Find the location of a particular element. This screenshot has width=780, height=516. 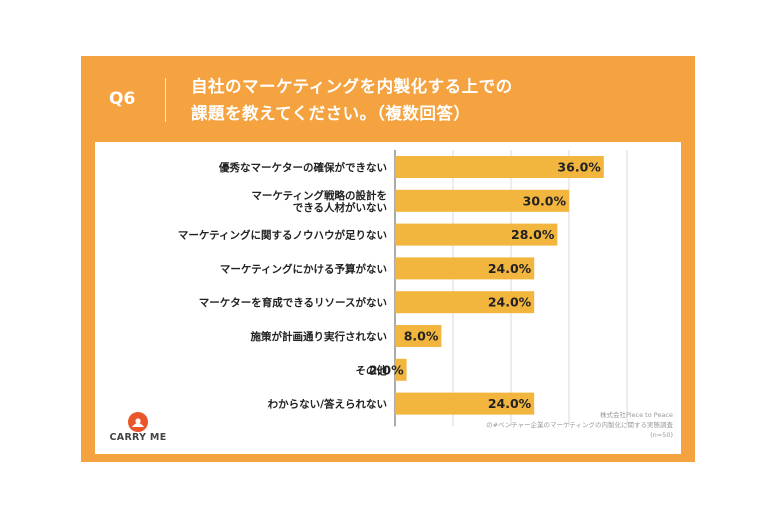

category-label: その他 is located at coordinates (372, 370).